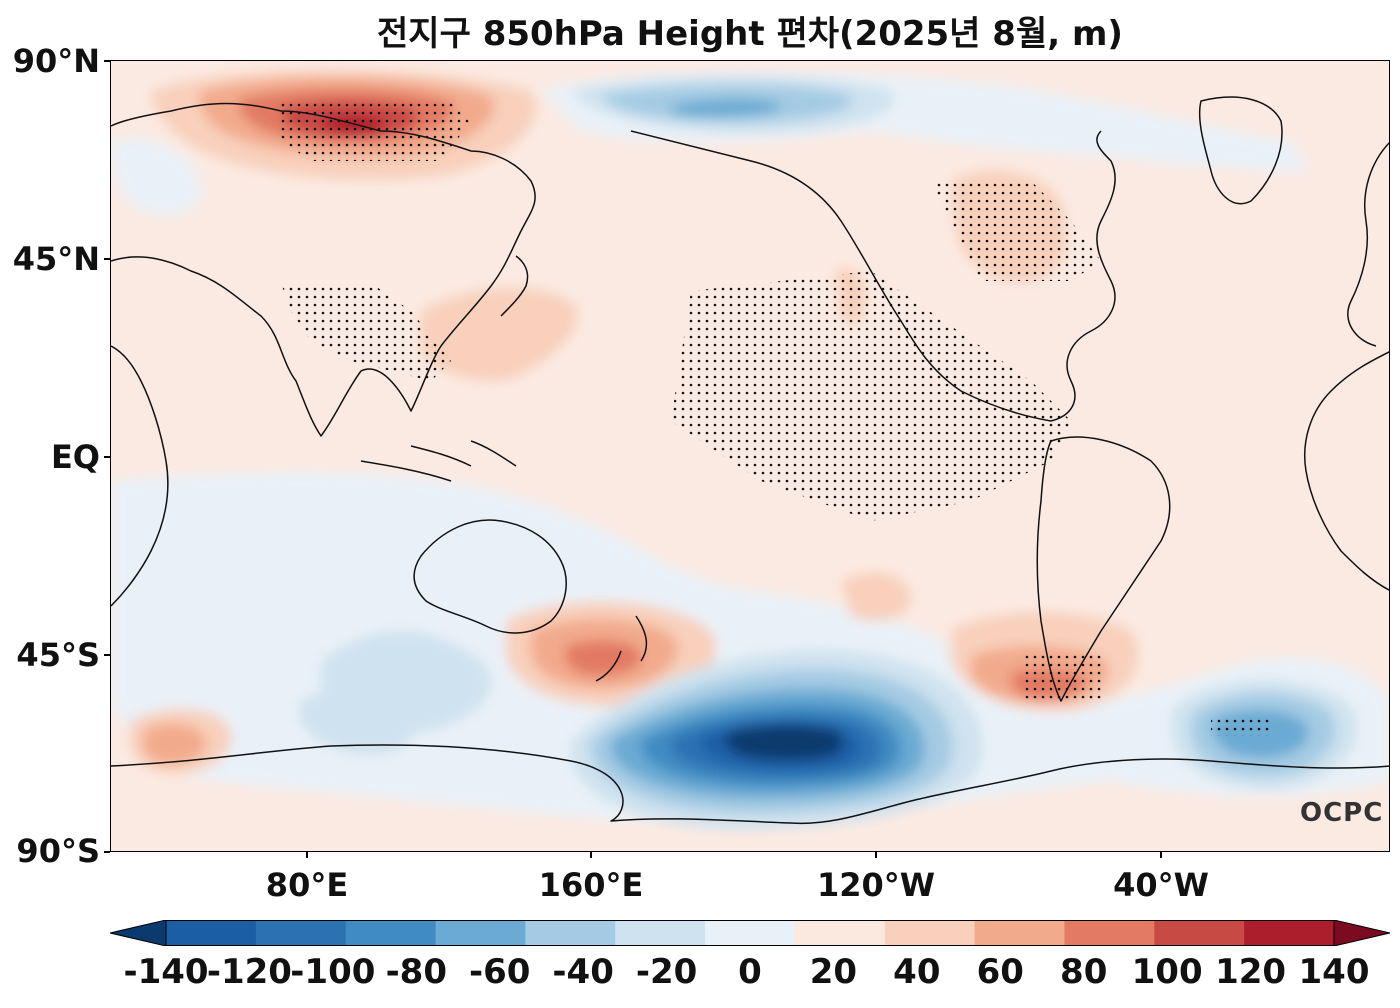 This screenshot has width=1400, height=1008. Describe the element at coordinates (416, 972) in the screenshot. I see `colorbar-tick-label: -80` at that location.